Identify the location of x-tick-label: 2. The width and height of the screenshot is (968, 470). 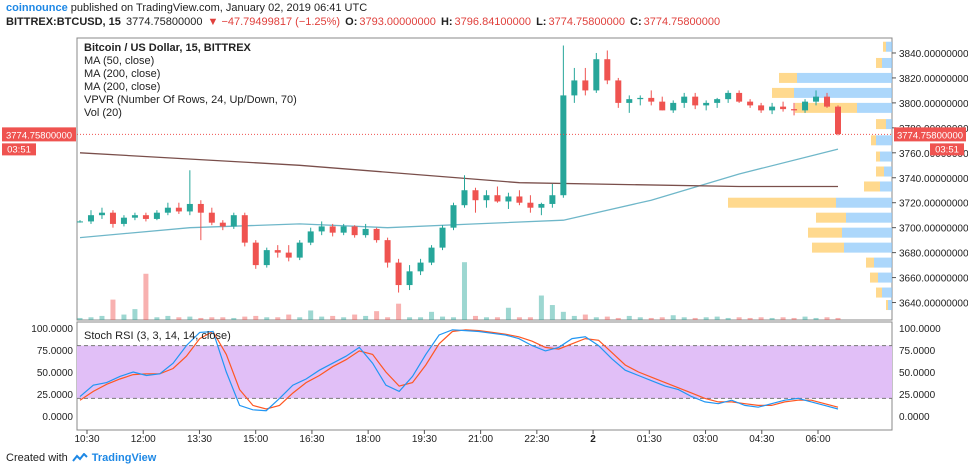
(593, 439).